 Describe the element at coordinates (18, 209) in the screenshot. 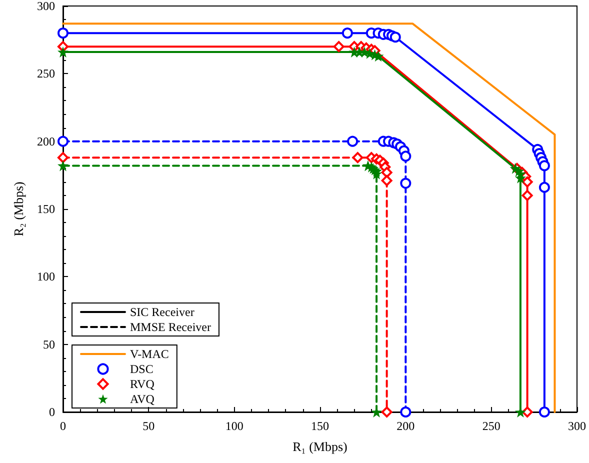

I see `y-axis-title: R₂ (Mbps)` at that location.